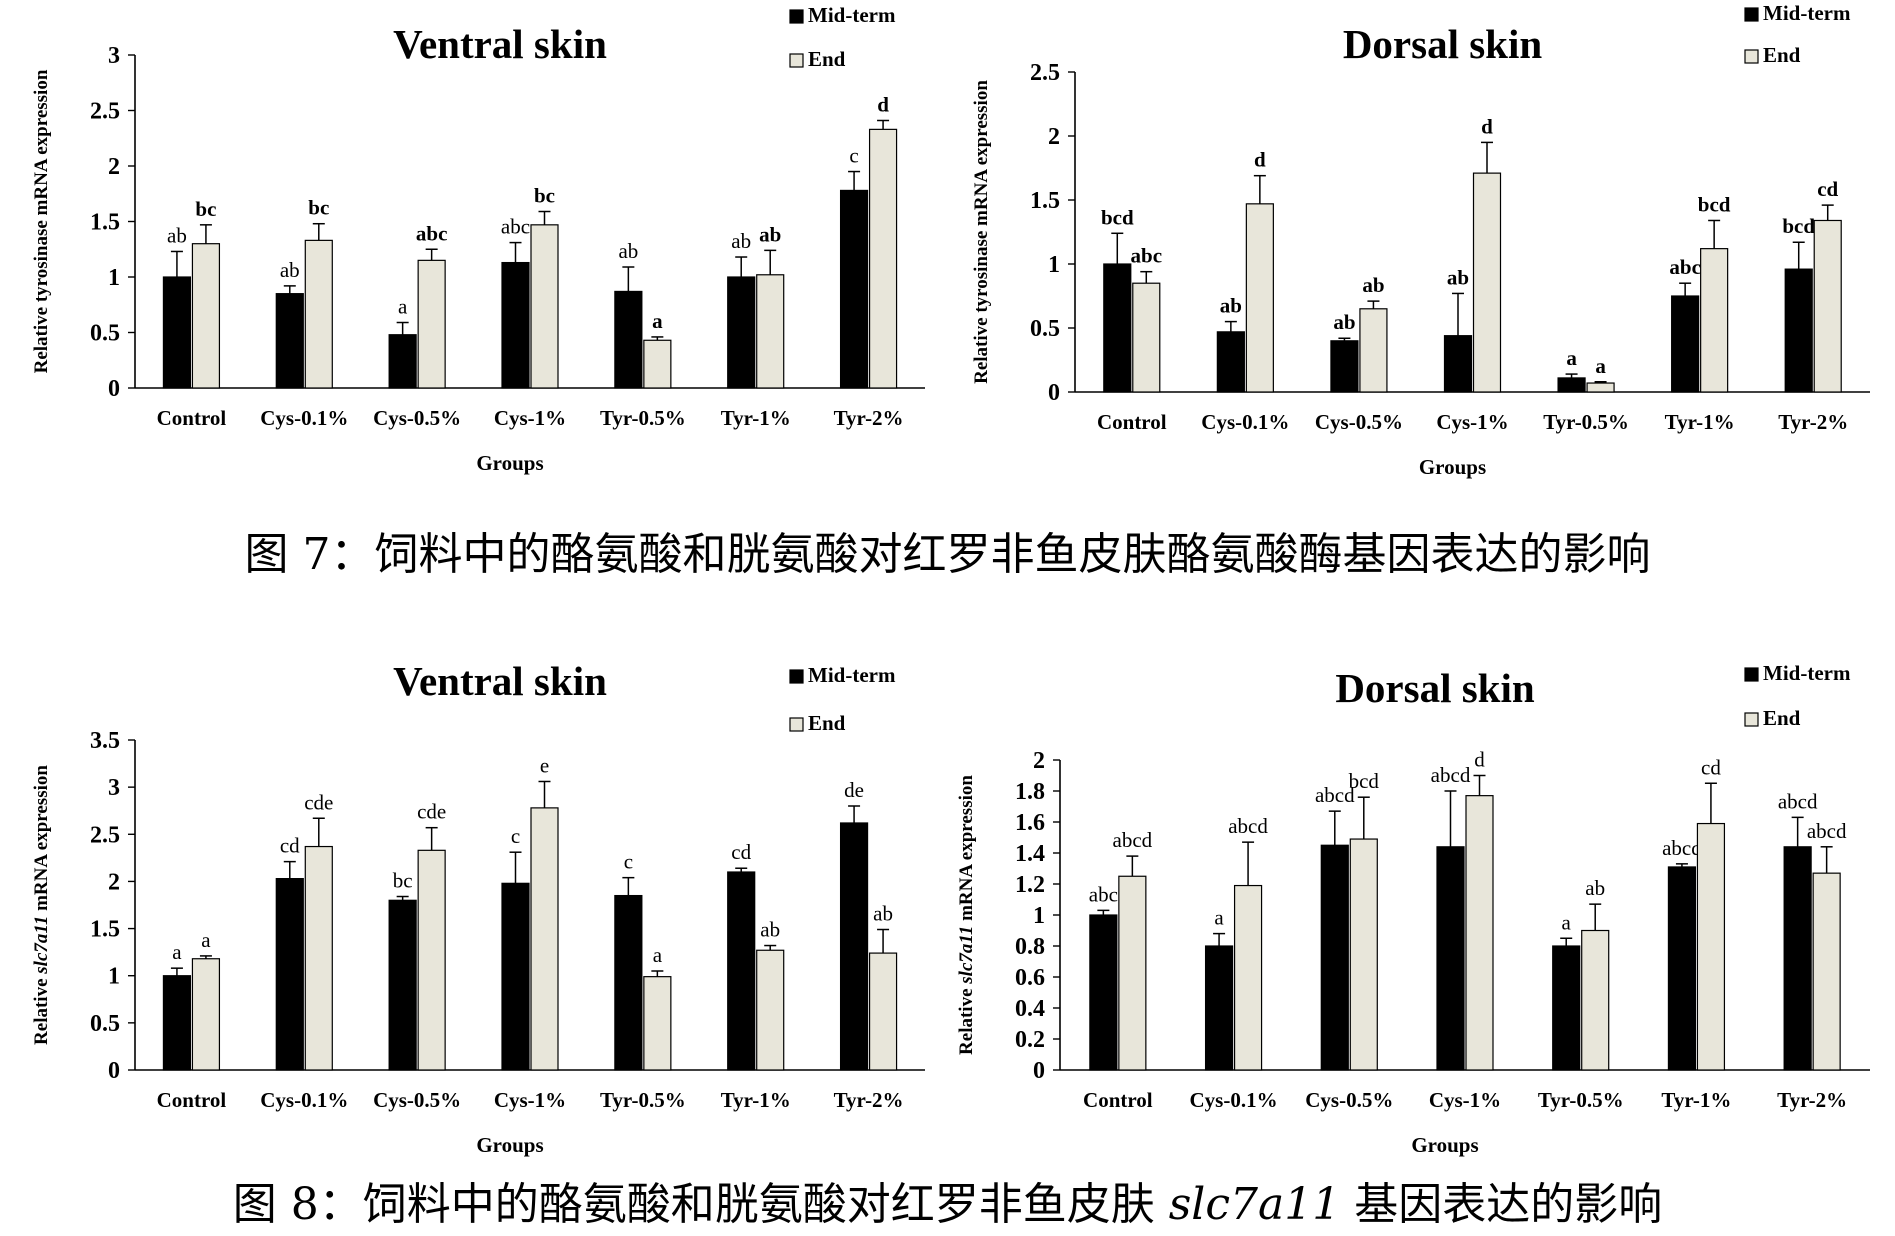 The image size is (1895, 1236). Describe the element at coordinates (41, 945) in the screenshot. I see `y-axis-label-part: slc7a11` at that location.